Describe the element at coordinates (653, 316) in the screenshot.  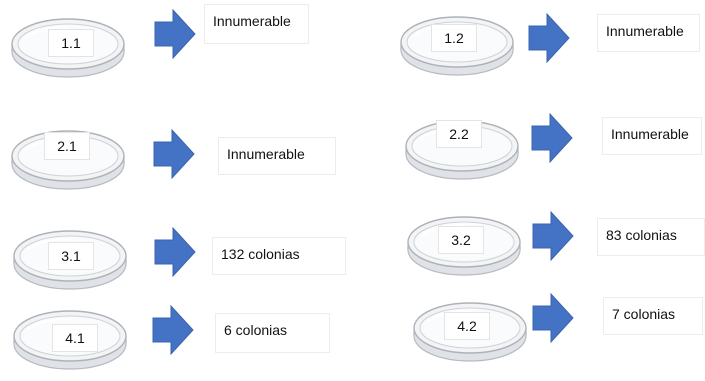
I see `result-box: 7 colonias` at that location.